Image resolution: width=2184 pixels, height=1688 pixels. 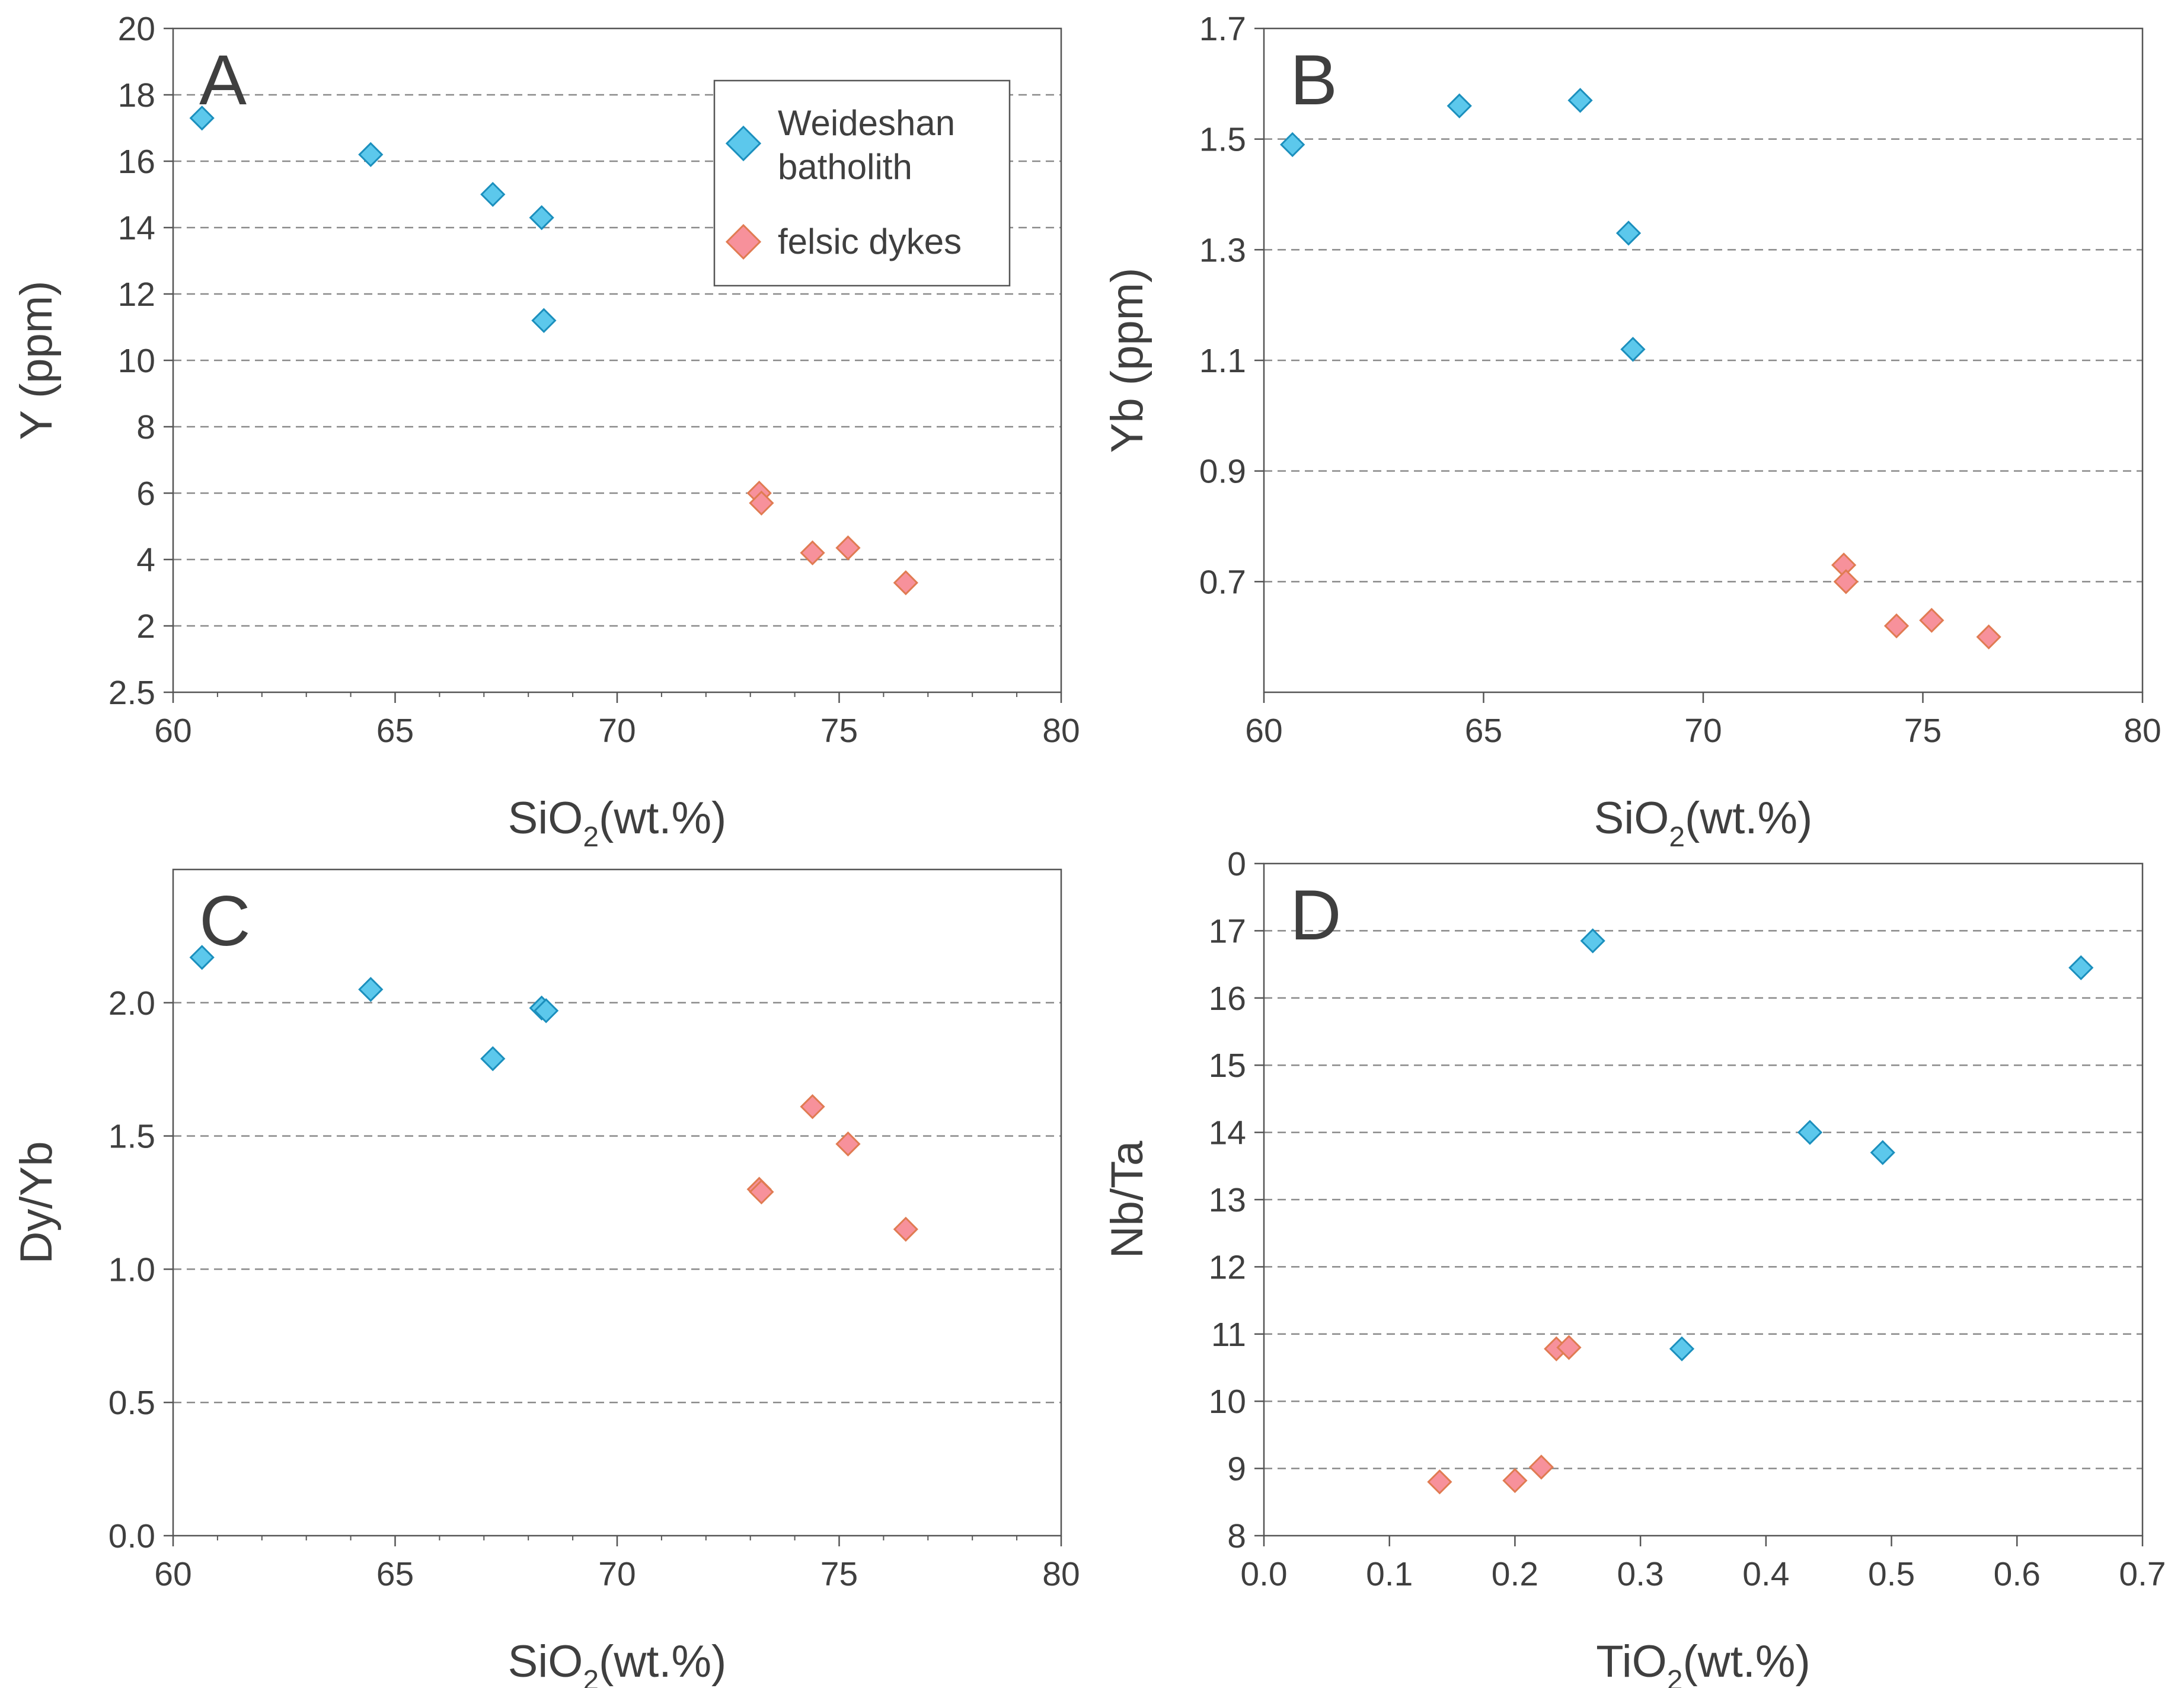 What do you see at coordinates (131, 693) in the screenshot?
I see `y-tick-label: 2.5` at bounding box center [131, 693].